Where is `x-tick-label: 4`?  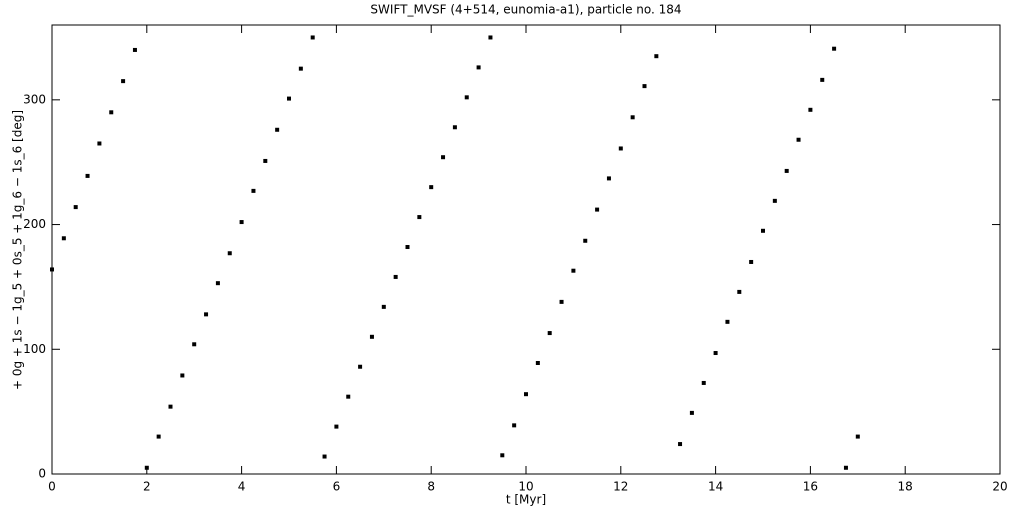 x-tick-label: 4 is located at coordinates (242, 487).